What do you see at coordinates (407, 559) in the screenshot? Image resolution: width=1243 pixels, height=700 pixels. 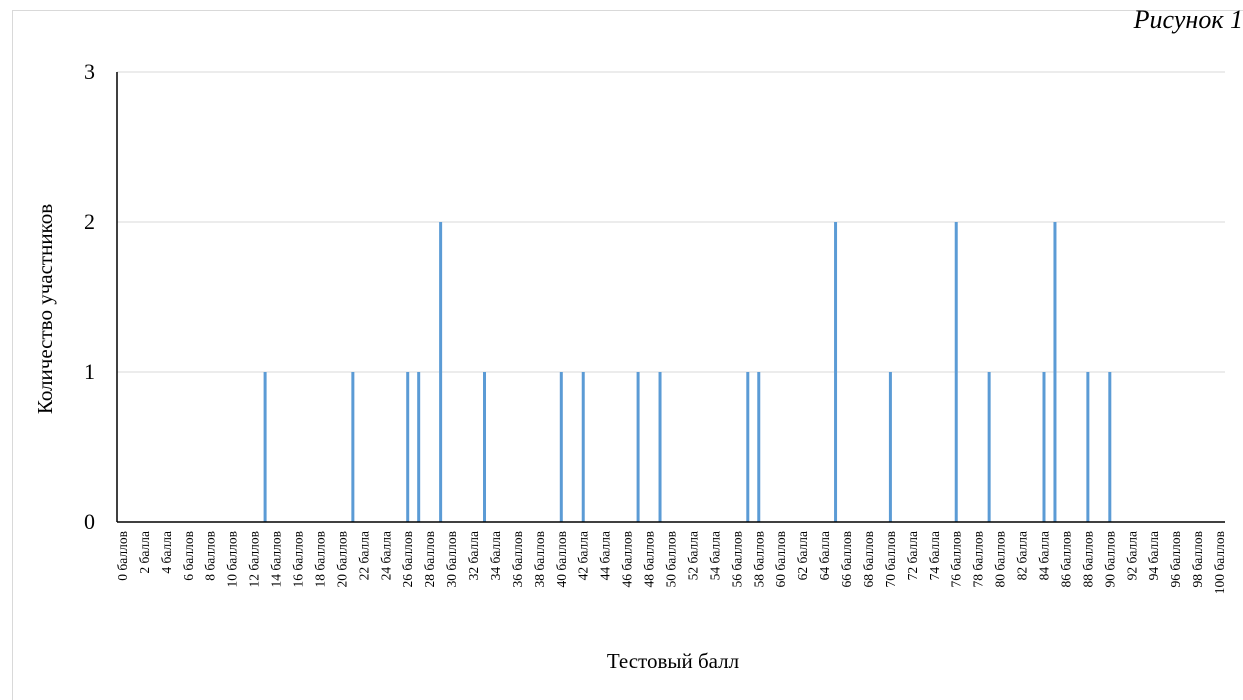 I see `x-tick-label: 26 баллов` at bounding box center [407, 559].